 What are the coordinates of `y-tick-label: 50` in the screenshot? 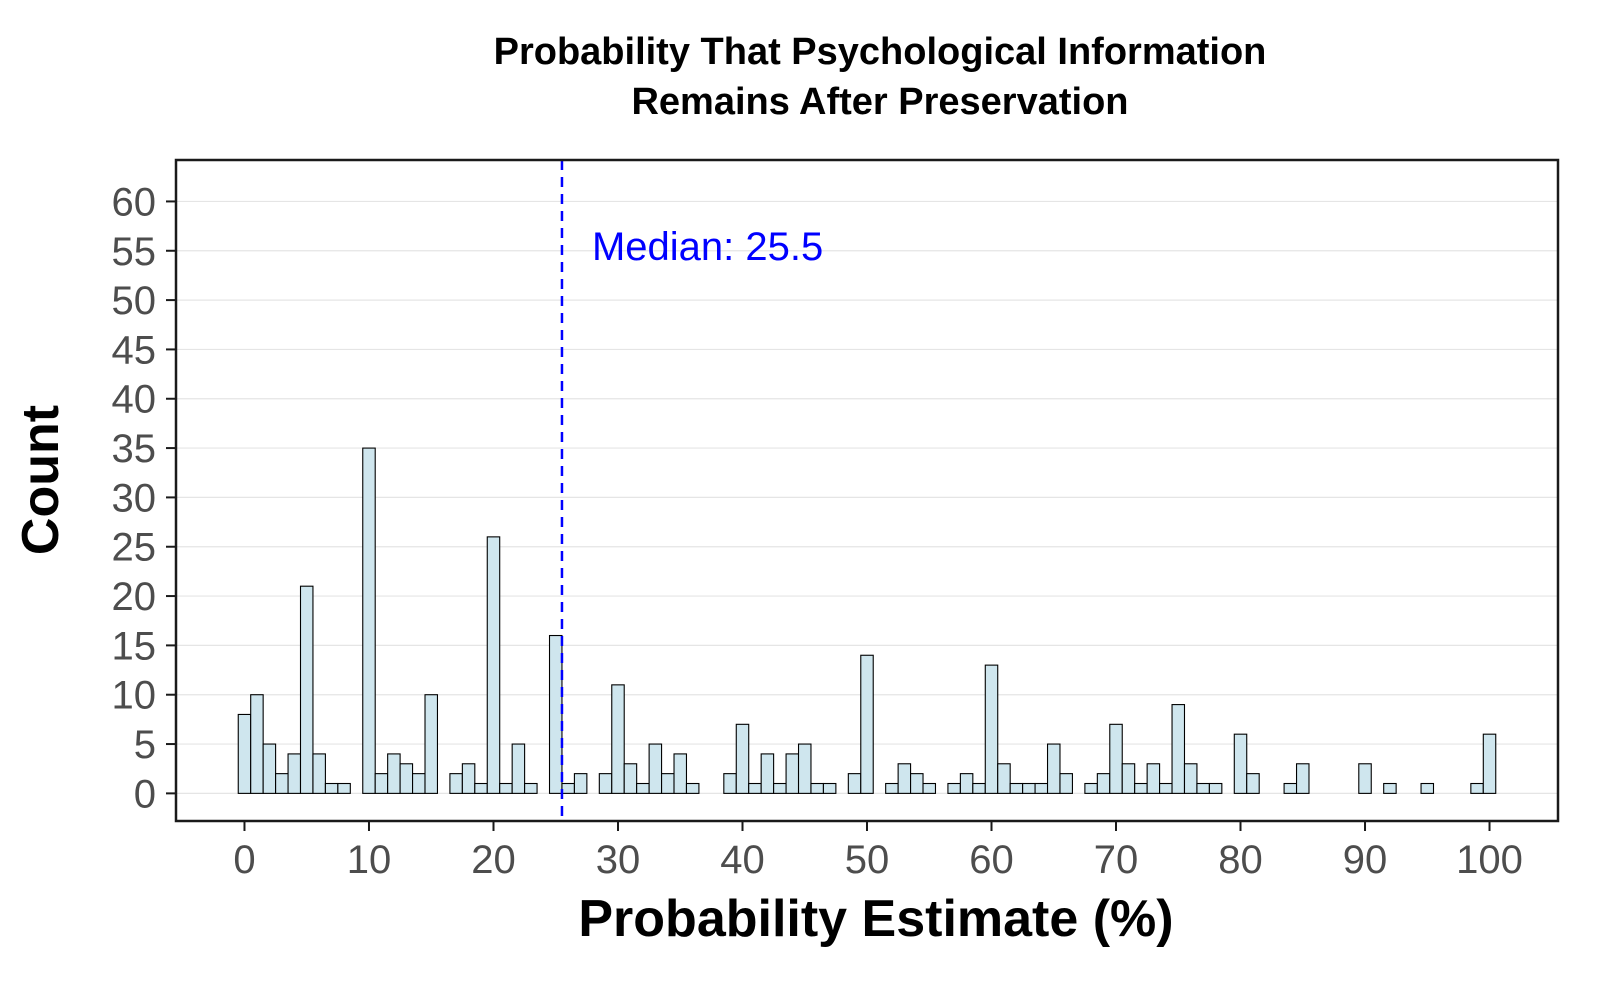 It's located at (134, 301).